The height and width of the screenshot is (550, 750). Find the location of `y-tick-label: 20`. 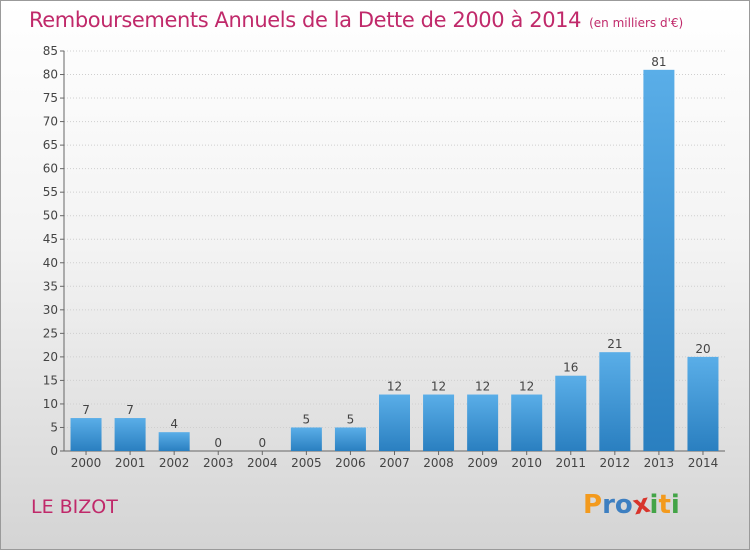

y-tick-label: 20 is located at coordinates (50, 357).